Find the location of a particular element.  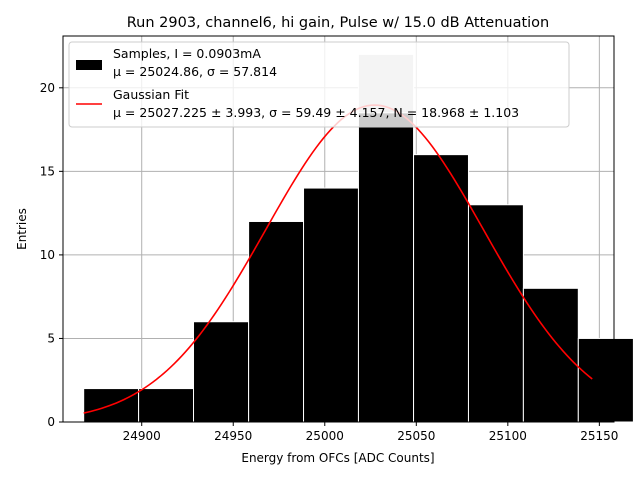

x-tick-label: 25000 is located at coordinates (325, 436).